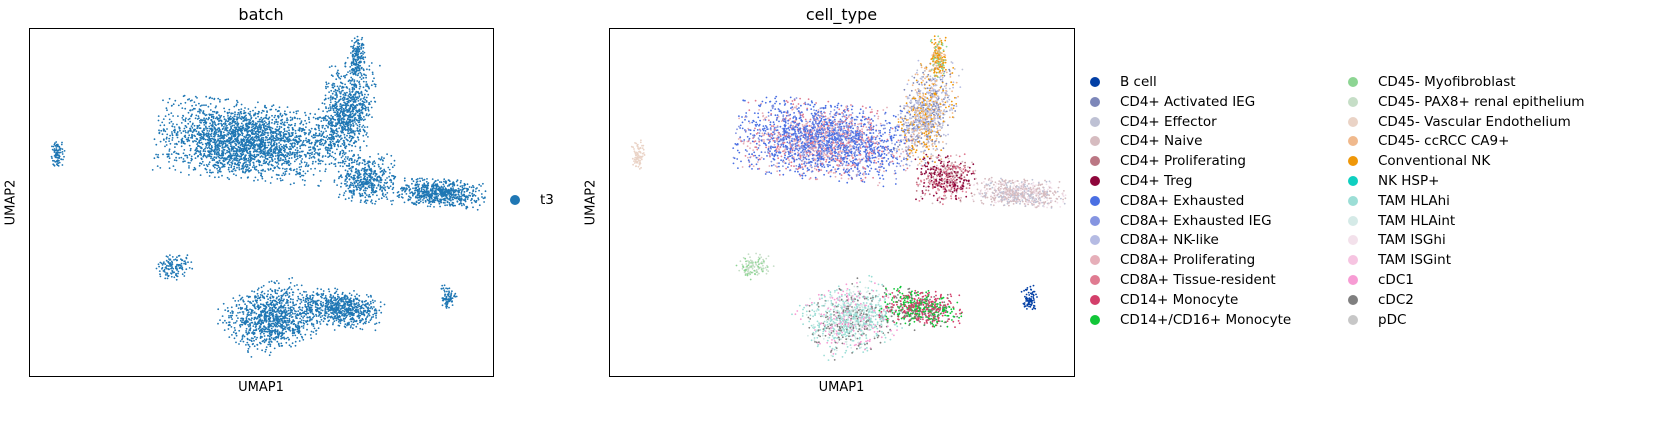 The image size is (1661, 429). I want to click on legend-label: t3, so click(547, 200).